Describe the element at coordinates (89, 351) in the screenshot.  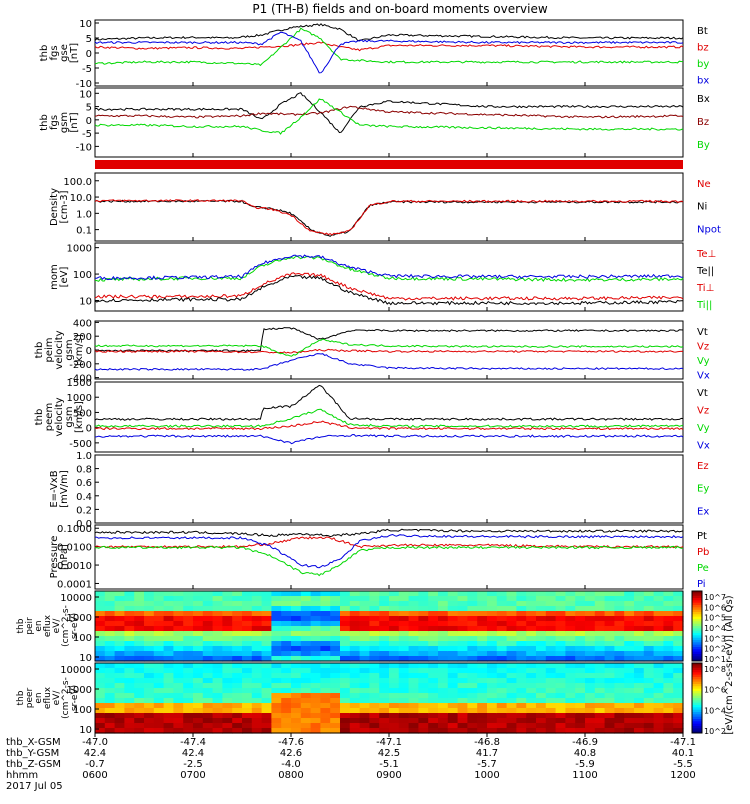
I see `ytick-label: 0` at that location.